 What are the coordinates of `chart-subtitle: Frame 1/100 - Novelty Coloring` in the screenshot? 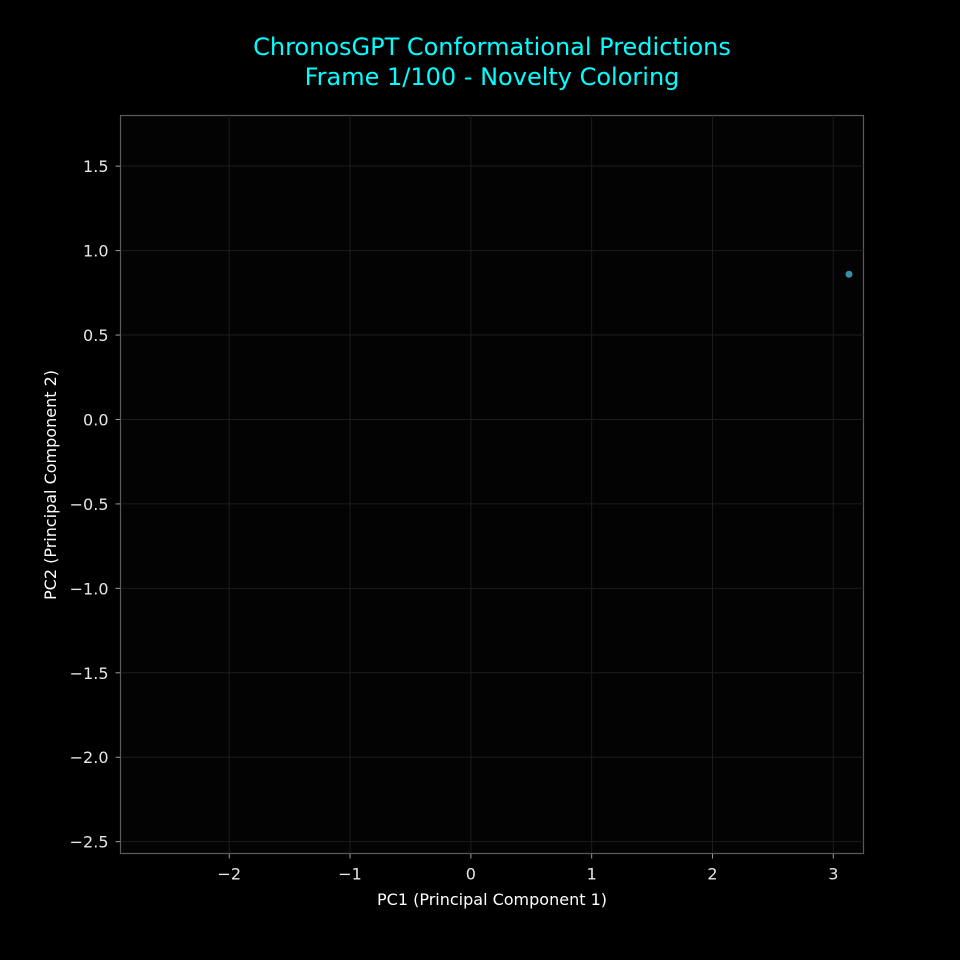 It's located at (492, 77).